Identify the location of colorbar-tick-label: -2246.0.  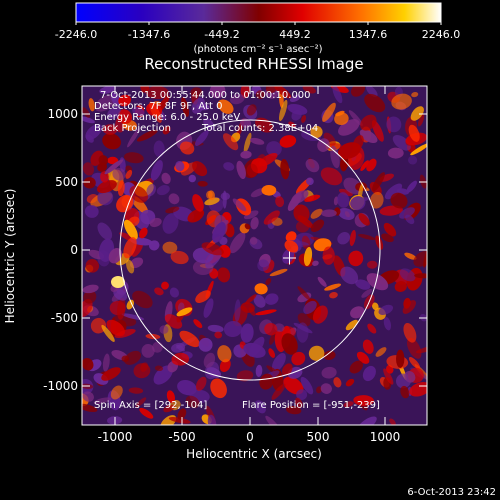
(76, 34).